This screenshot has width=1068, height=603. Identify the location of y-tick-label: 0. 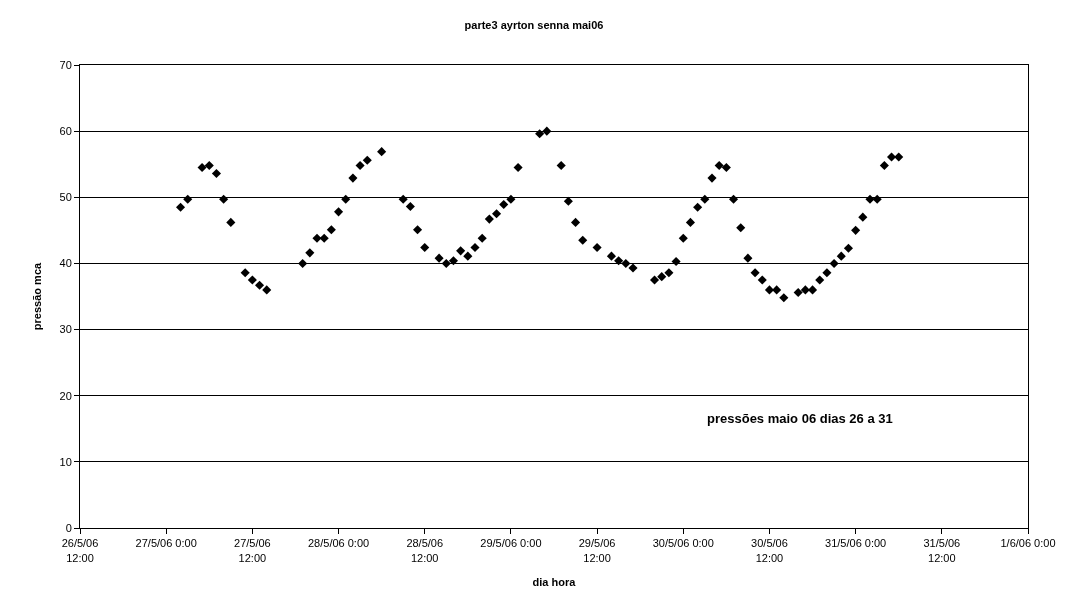
(68, 527).